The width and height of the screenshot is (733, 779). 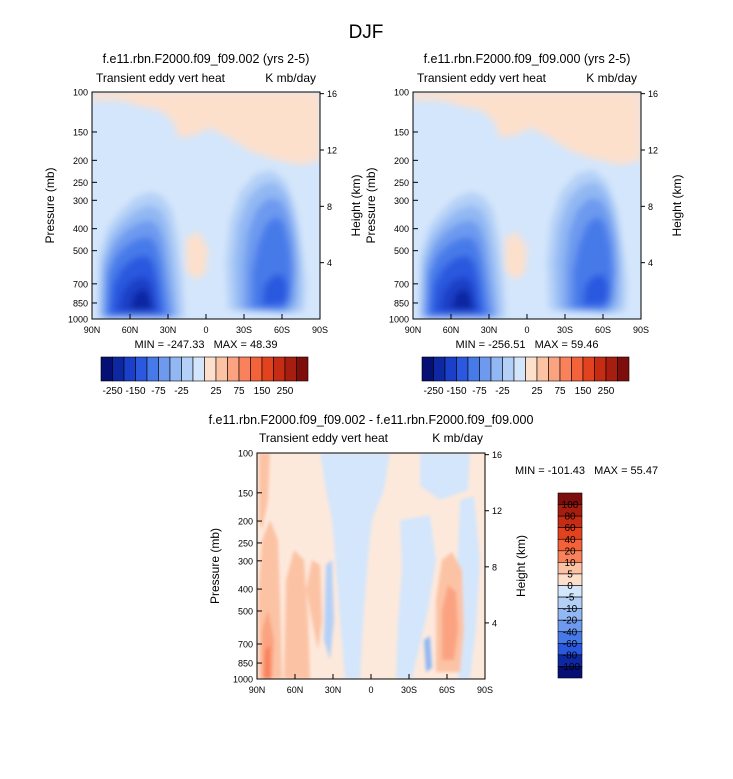 What do you see at coordinates (80, 229) in the screenshot?
I see `panel-1-y-tick-label: 400` at bounding box center [80, 229].